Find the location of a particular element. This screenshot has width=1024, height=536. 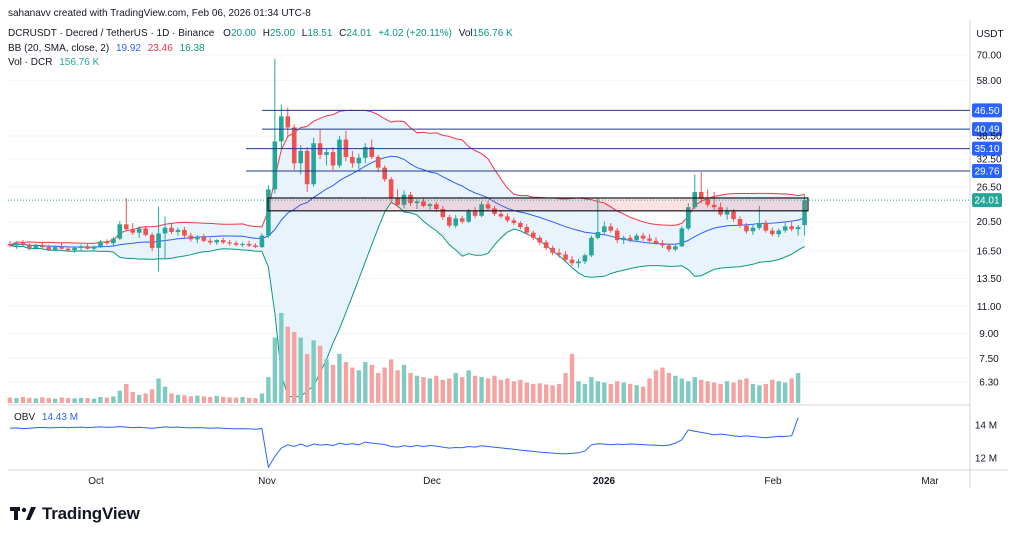

legend-obv-row: OBV 14.43 M is located at coordinates (46, 417).